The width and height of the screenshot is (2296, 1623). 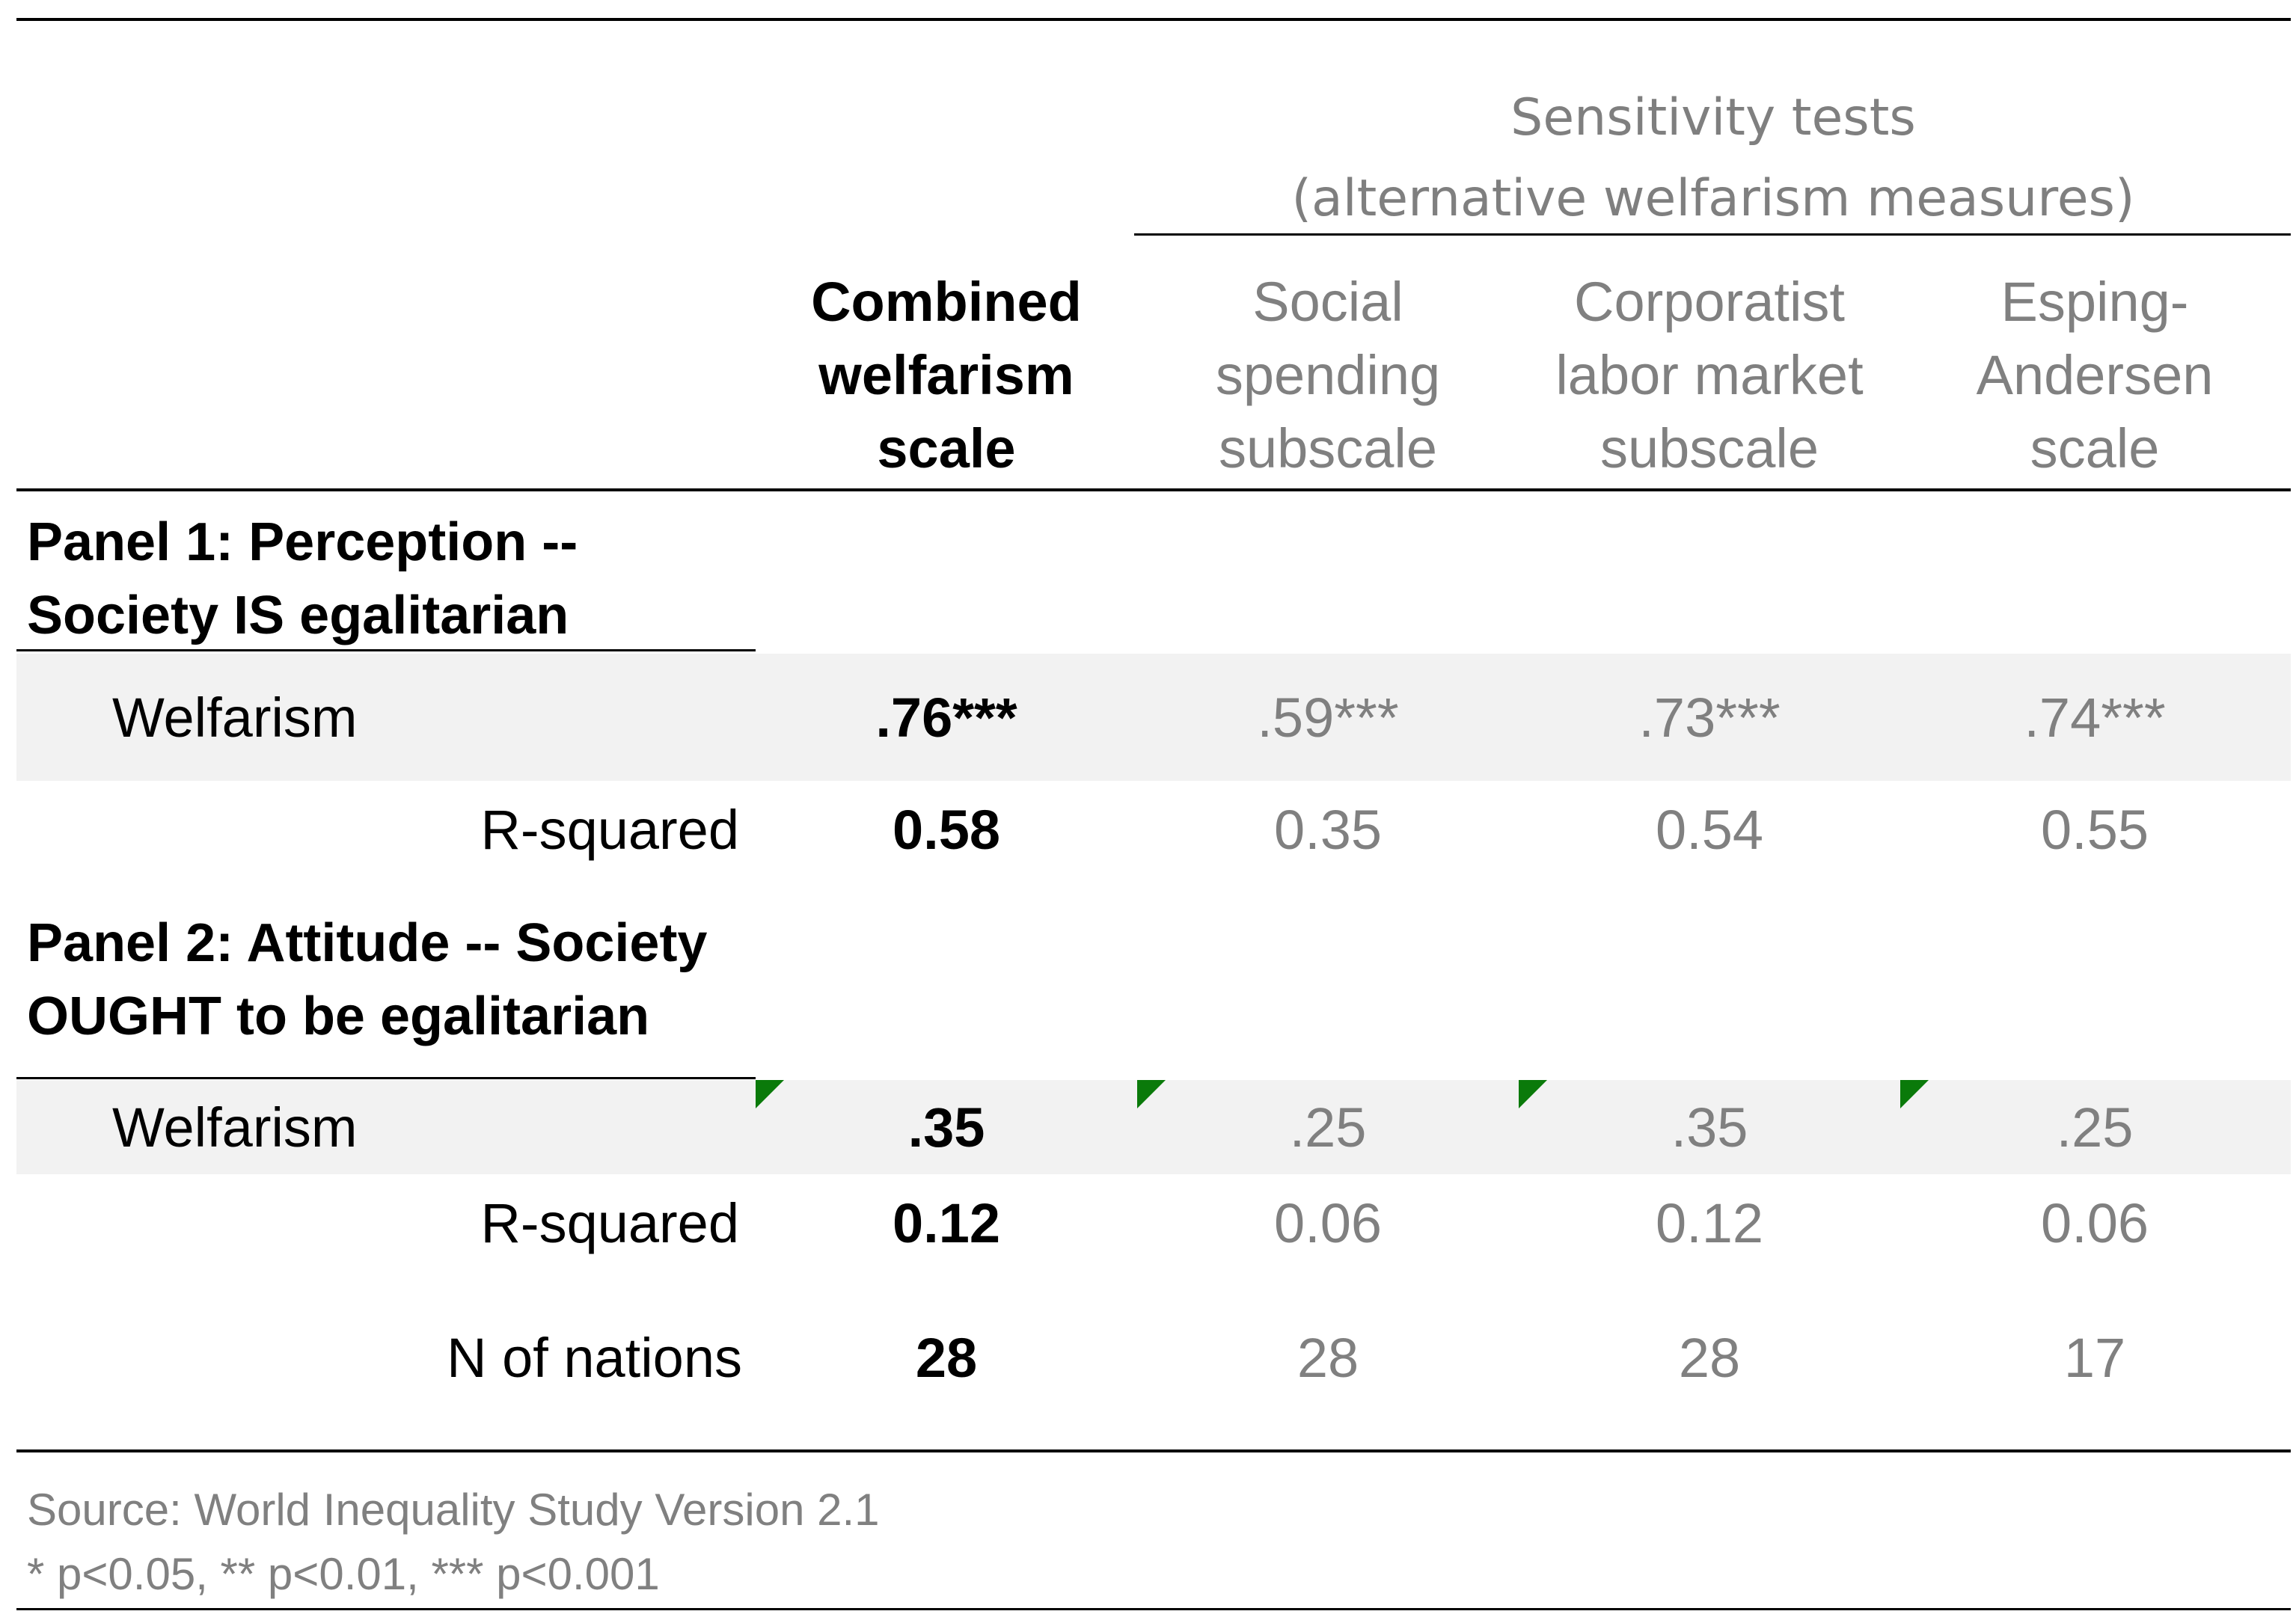 What do you see at coordinates (235, 1127) in the screenshot?
I see `panel2-welfarism-label: Welfarism` at bounding box center [235, 1127].